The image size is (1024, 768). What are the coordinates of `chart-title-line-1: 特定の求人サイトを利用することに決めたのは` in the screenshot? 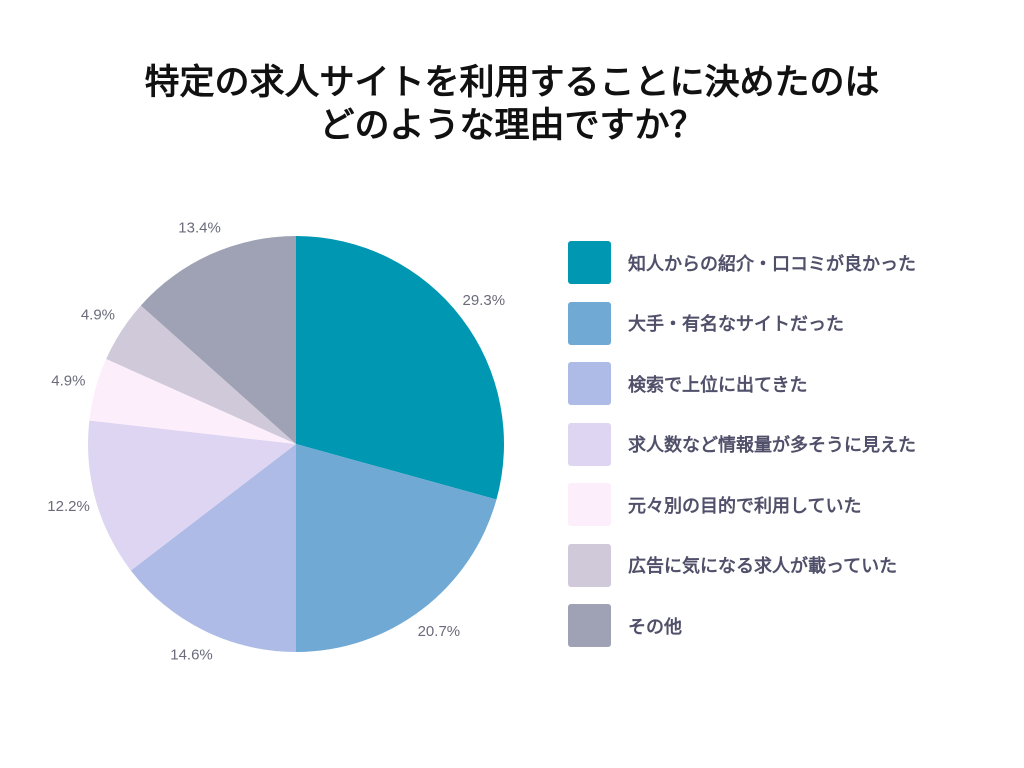 It's located at (512, 83).